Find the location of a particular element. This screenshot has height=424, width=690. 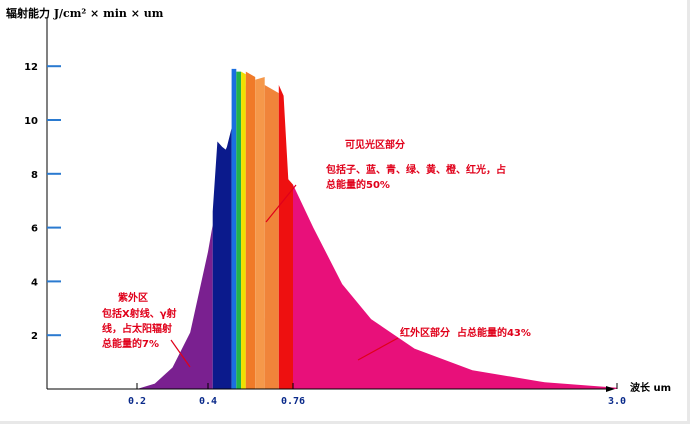

x-tick-label: 3.0 is located at coordinates (617, 401).